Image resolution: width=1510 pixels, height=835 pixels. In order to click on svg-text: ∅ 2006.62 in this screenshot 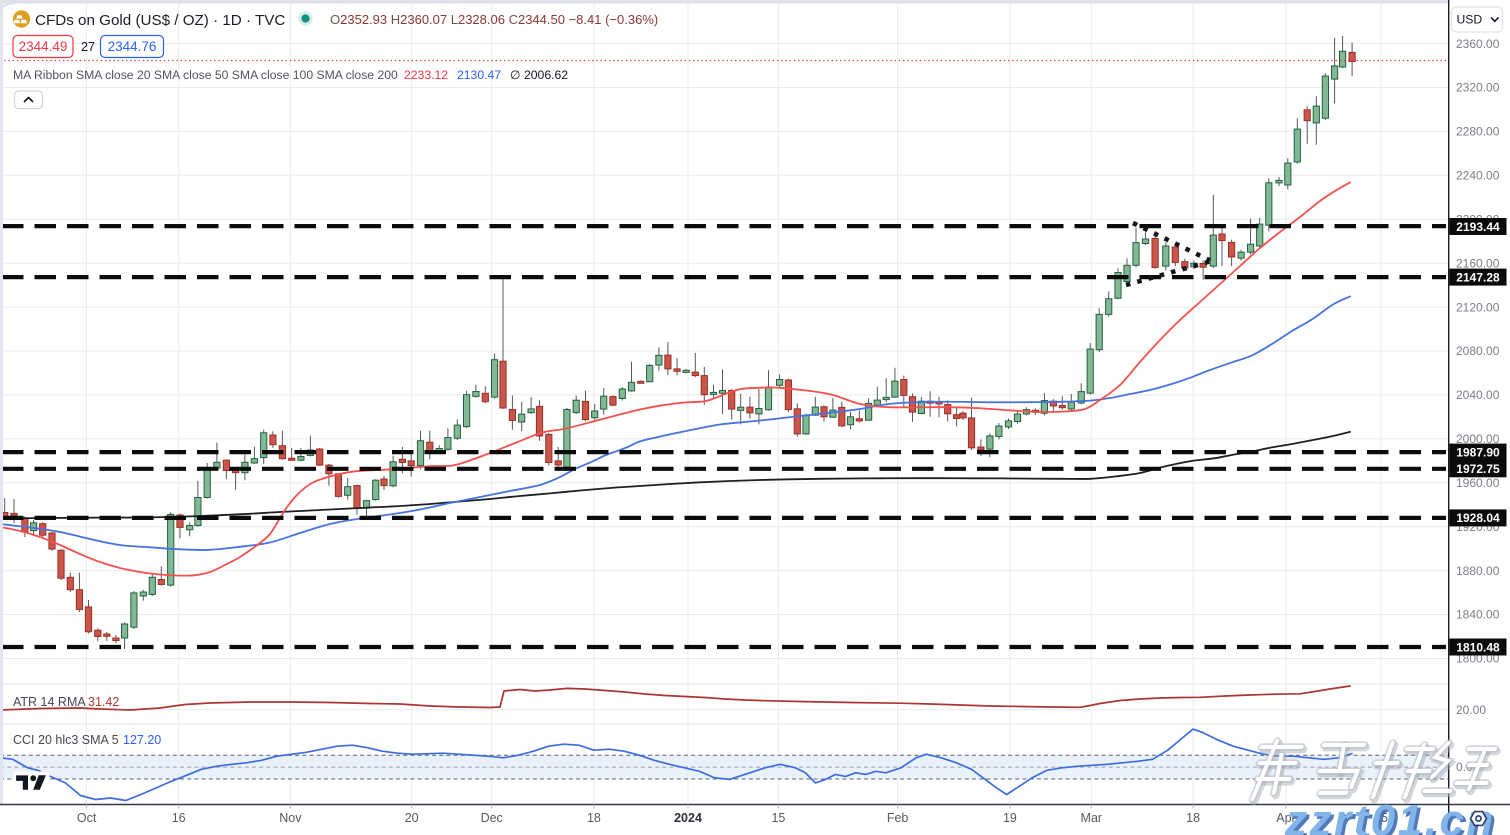, I will do `click(539, 75)`.